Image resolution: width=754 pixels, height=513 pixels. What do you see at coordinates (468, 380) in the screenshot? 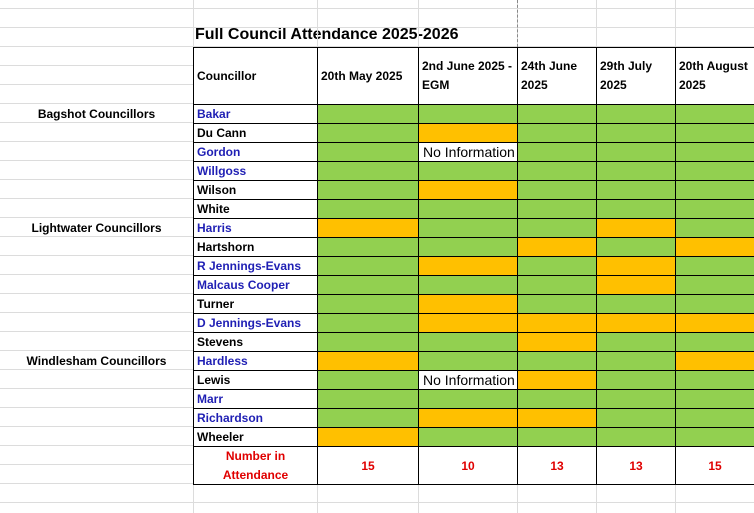
I see `attendance-cell: No Information` at bounding box center [468, 380].